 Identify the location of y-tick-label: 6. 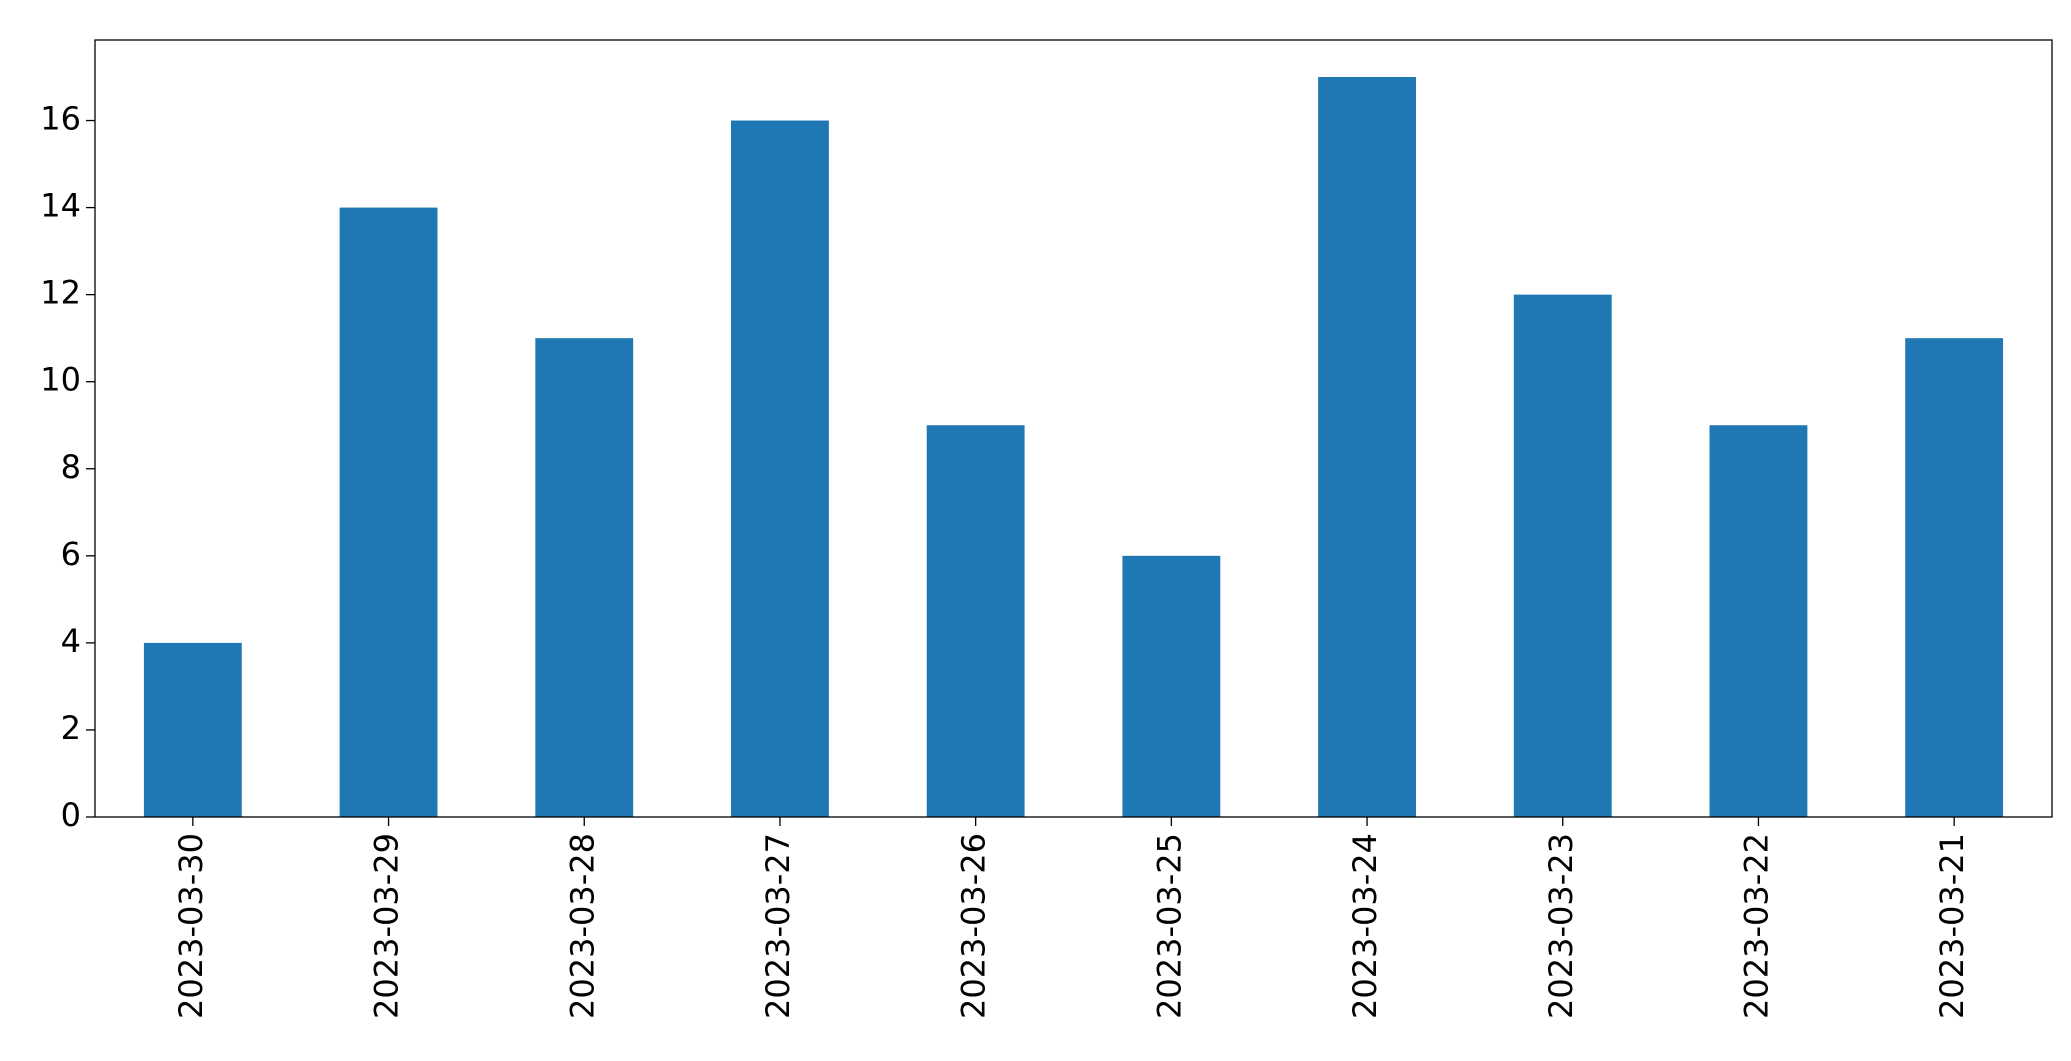
(71, 554).